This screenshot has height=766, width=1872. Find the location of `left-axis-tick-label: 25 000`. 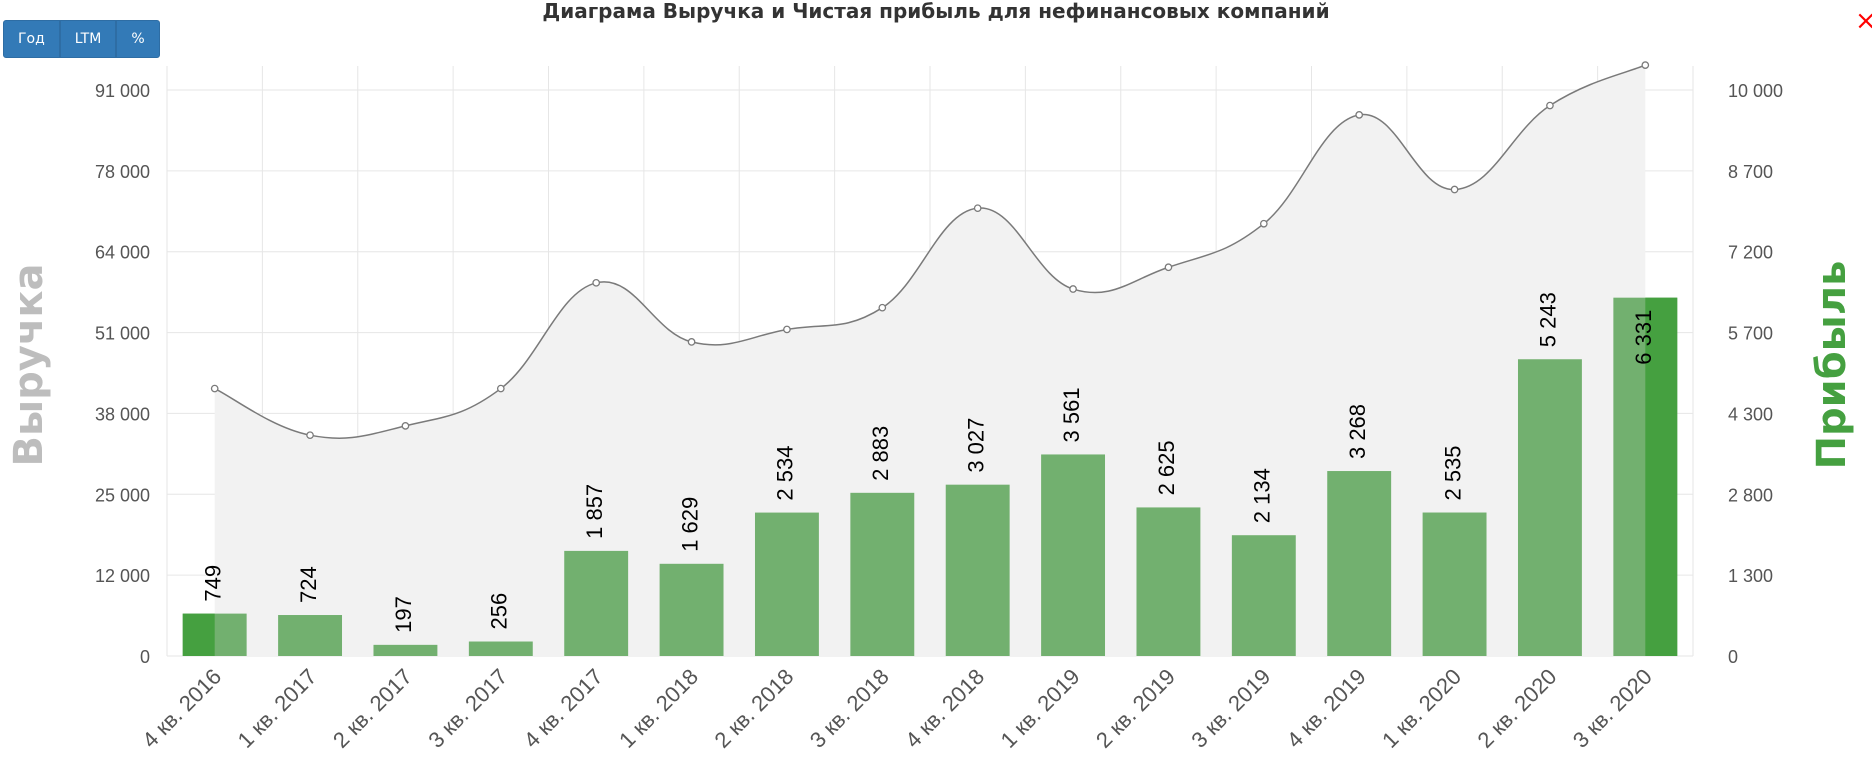

left-axis-tick-label: 25 000 is located at coordinates (122, 495).